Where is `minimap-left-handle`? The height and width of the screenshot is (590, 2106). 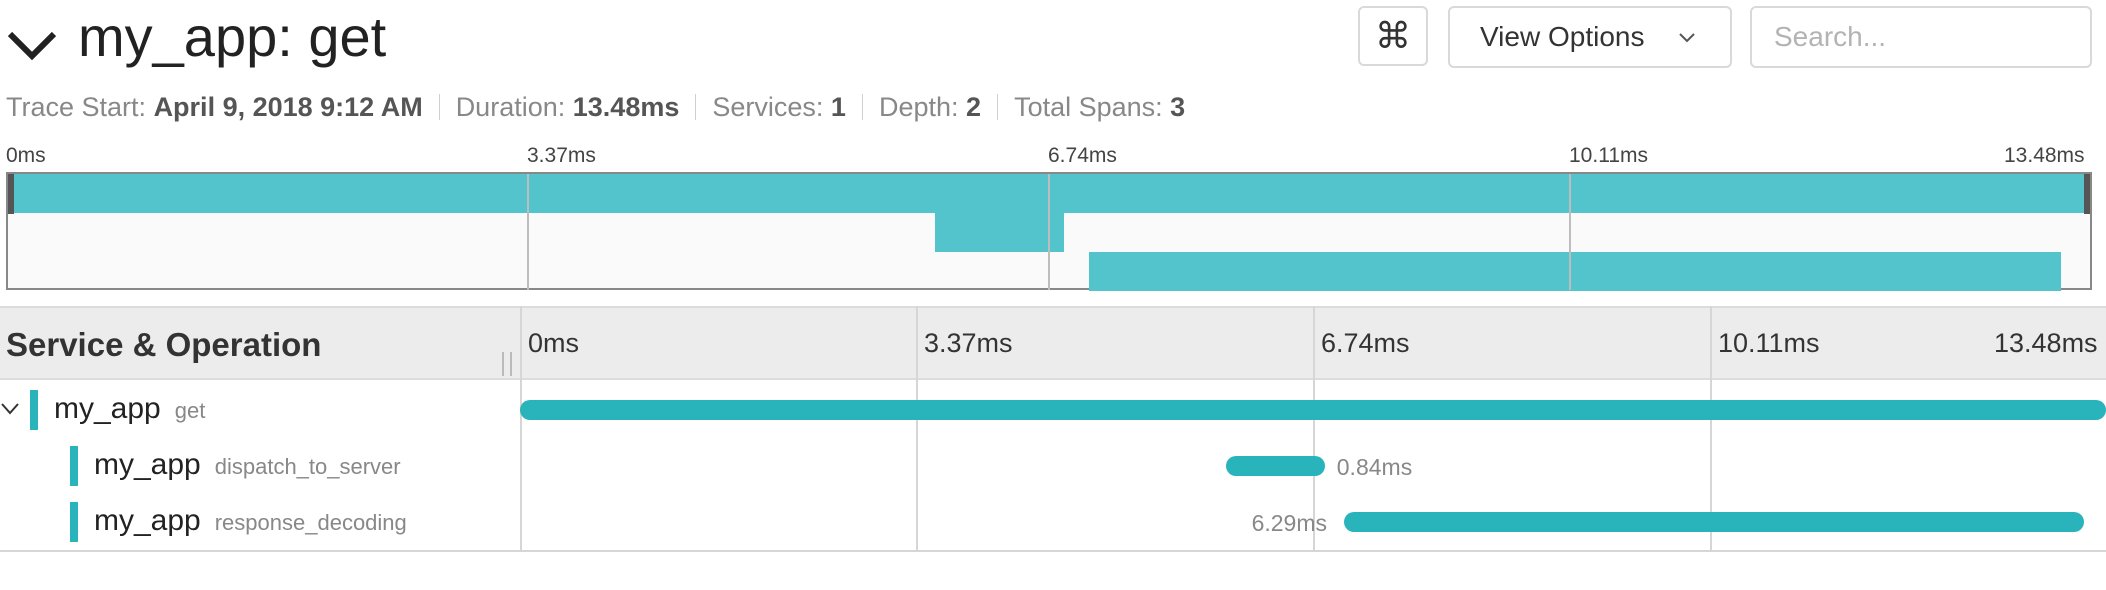
minimap-left-handle is located at coordinates (11, 194).